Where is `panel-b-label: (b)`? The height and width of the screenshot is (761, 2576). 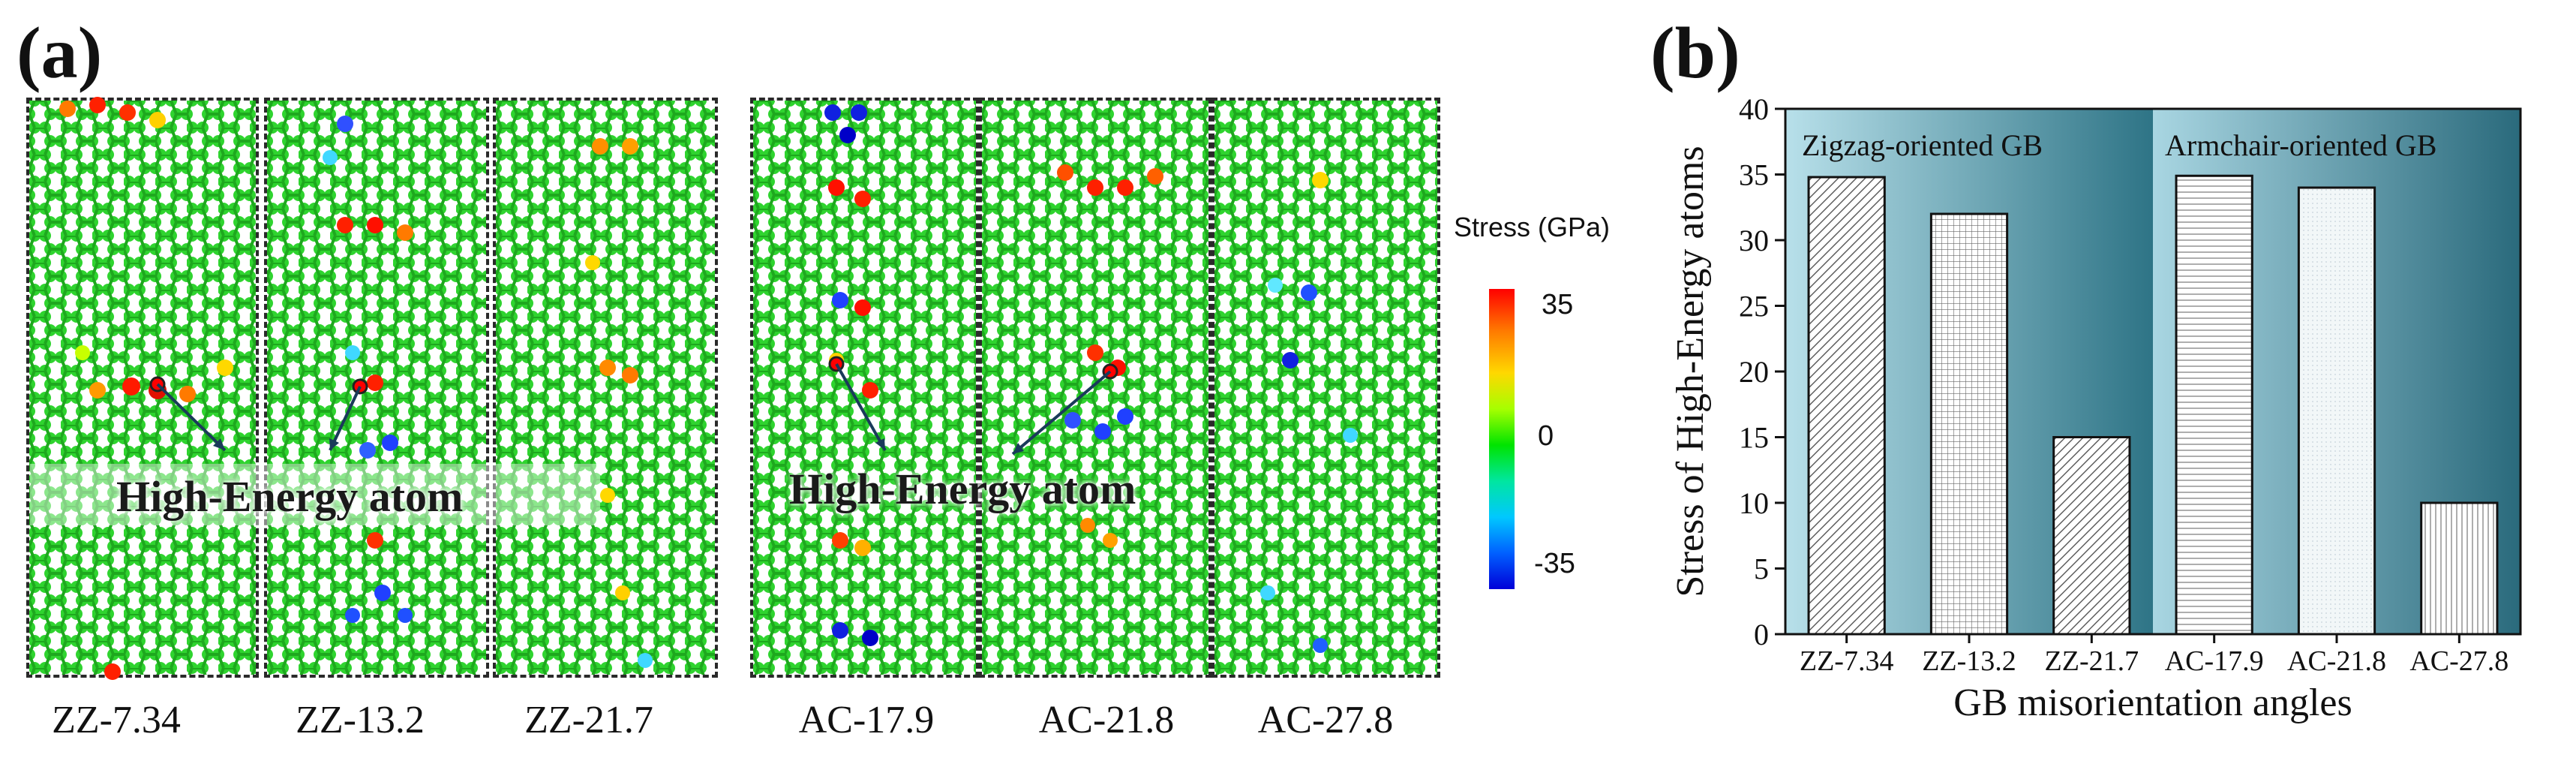 panel-b-label: (b) is located at coordinates (1695, 53).